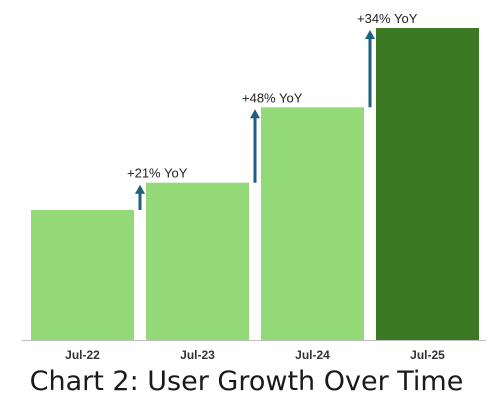  I want to click on yoy-label: +48% YoY, so click(272, 97).